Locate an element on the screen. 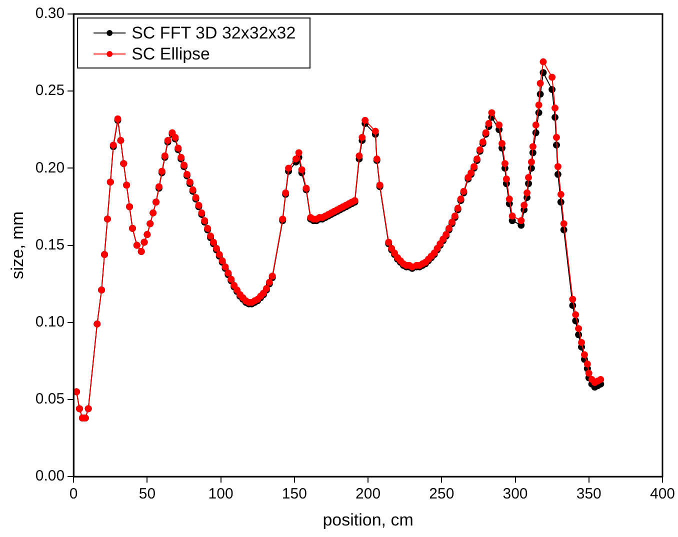  legend-label: SC FFT 3D 32x32x32 is located at coordinates (214, 33).